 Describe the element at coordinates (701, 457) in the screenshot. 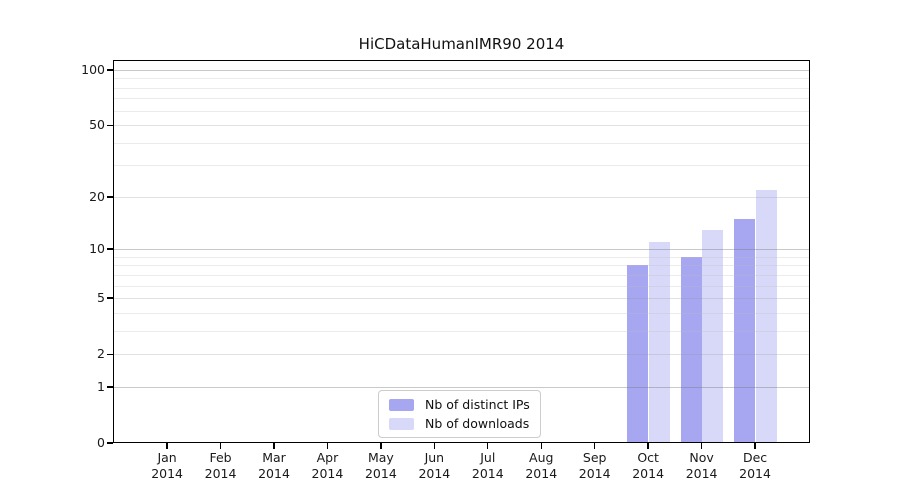

I see `x-tick-month: Nov` at that location.